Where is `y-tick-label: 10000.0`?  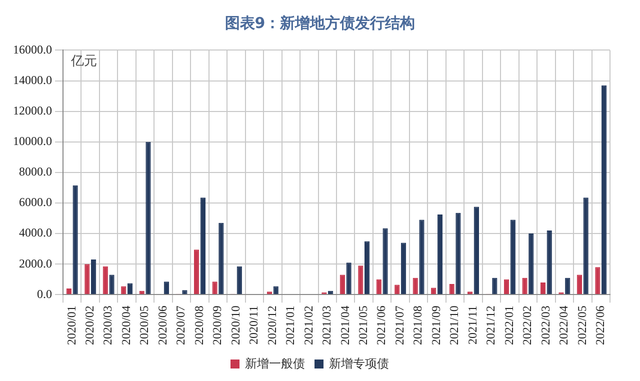 y-tick-label: 10000.0 is located at coordinates (32, 141).